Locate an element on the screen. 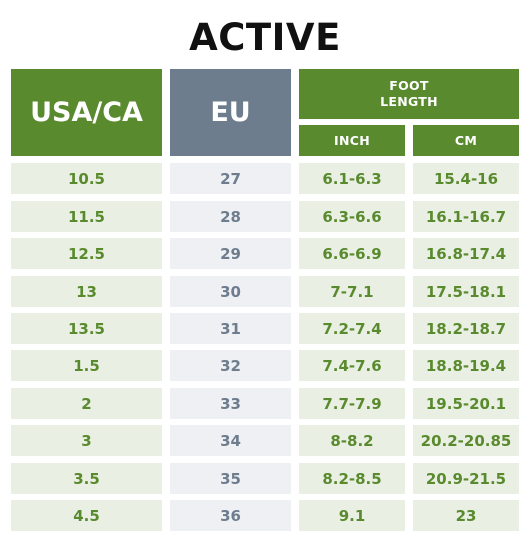  cell-eu: 27 is located at coordinates (230, 178).